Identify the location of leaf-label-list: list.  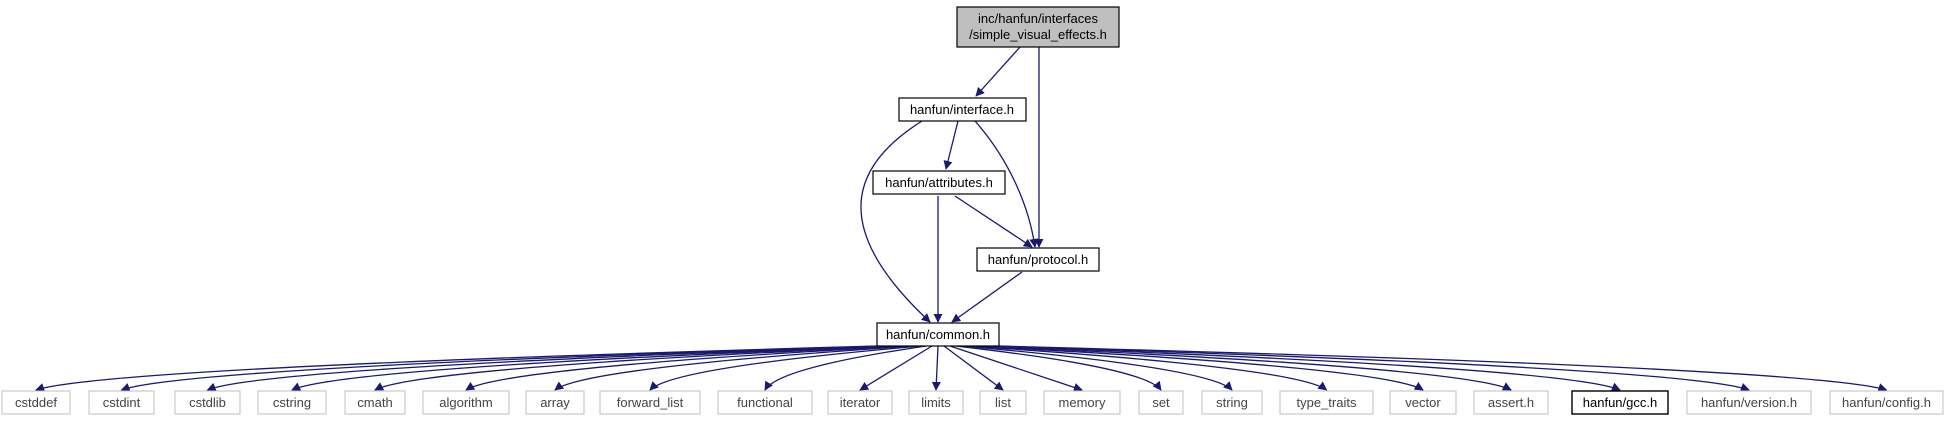
(1003, 402).